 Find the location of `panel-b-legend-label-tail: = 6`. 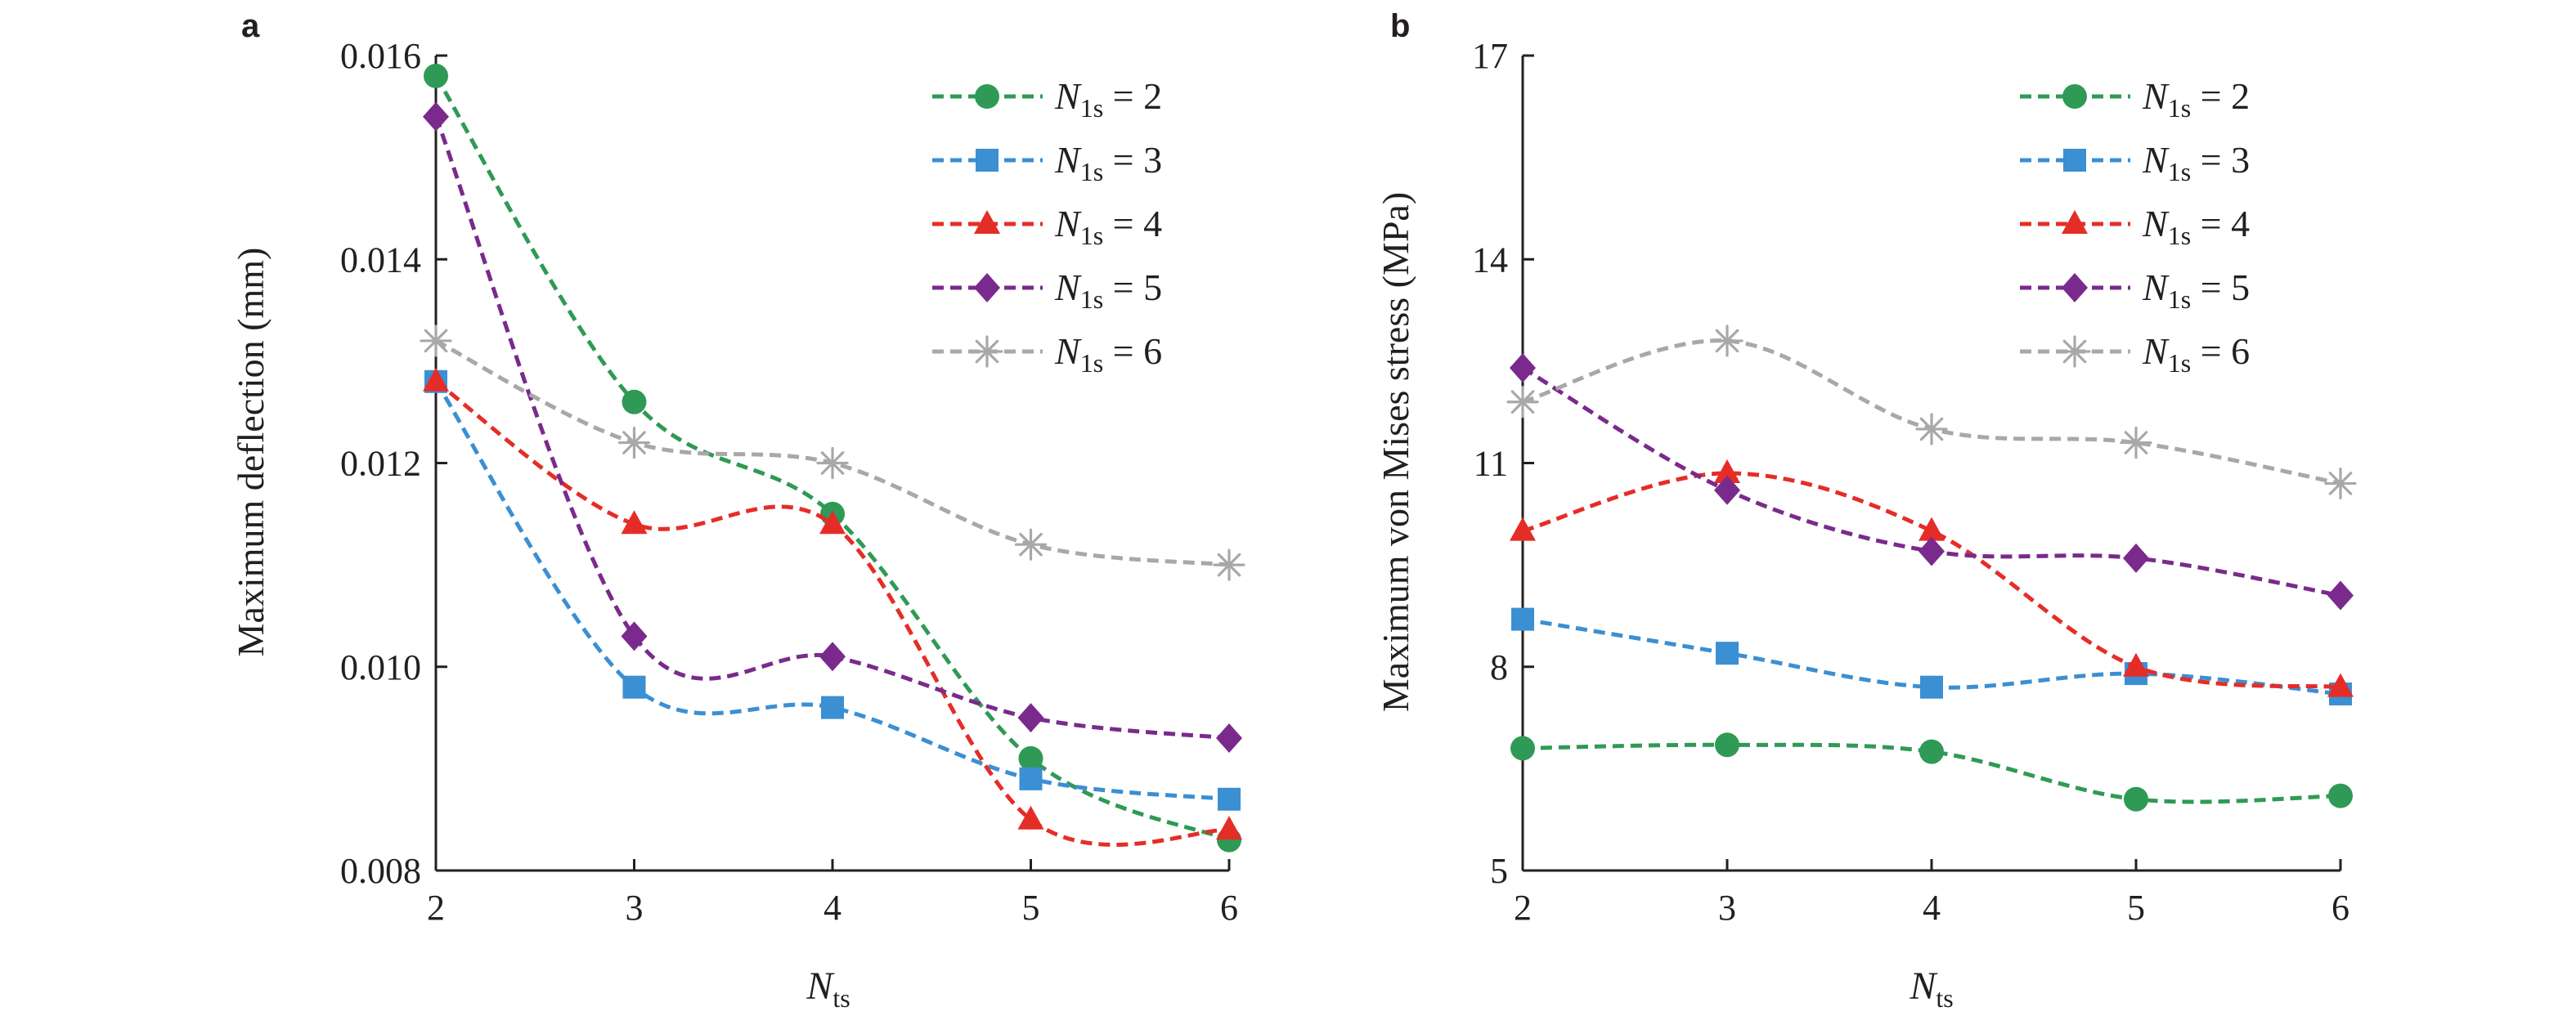

panel-b-legend-label-tail: = 6 is located at coordinates (2220, 351).